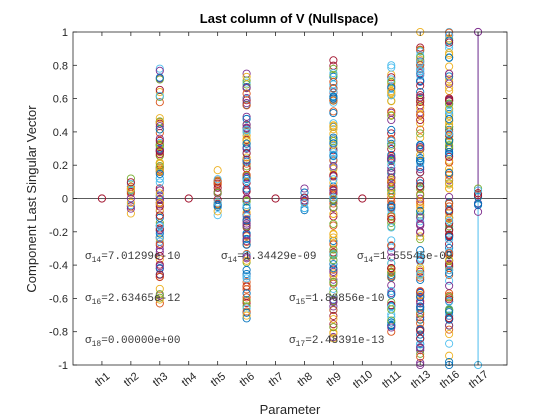  I want to click on y-tick-label: -0.2, so click(58, 233).